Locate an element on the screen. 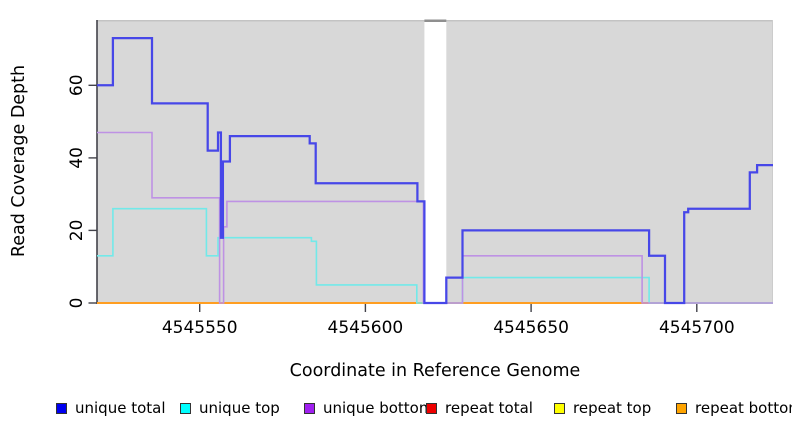  legend-label: unique bottom is located at coordinates (378, 408).